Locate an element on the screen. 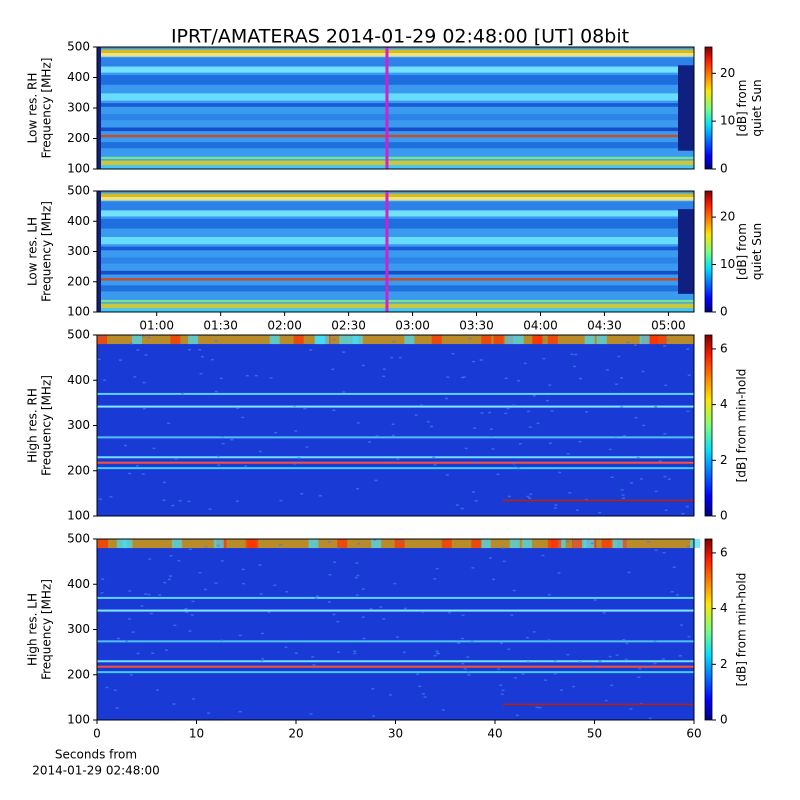 The height and width of the screenshot is (800, 800). y-tick-label: 500 is located at coordinates (78, 335).